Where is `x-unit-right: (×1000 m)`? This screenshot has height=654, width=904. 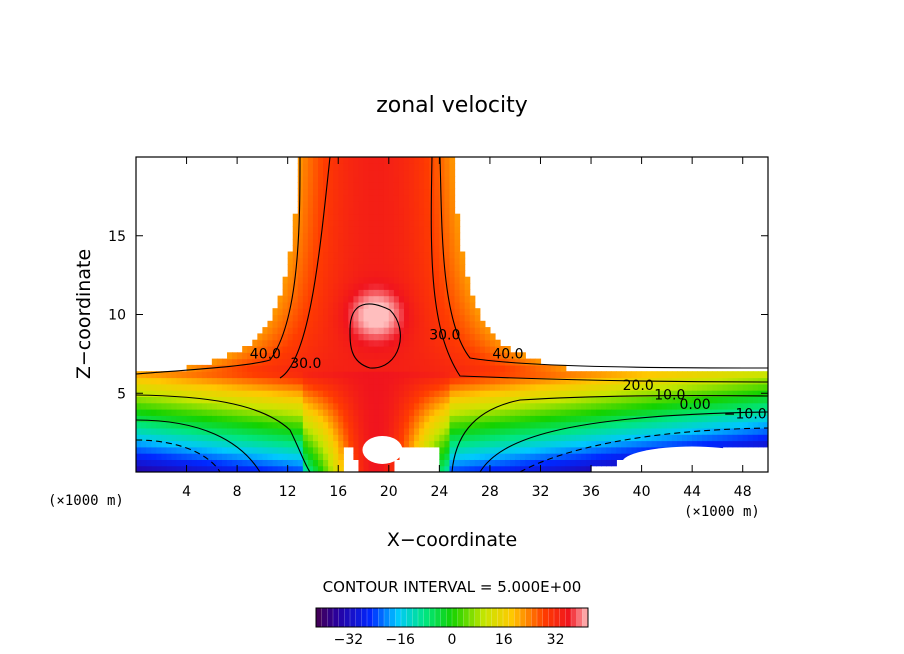
x-unit-right: (×1000 m) is located at coordinates (722, 512).